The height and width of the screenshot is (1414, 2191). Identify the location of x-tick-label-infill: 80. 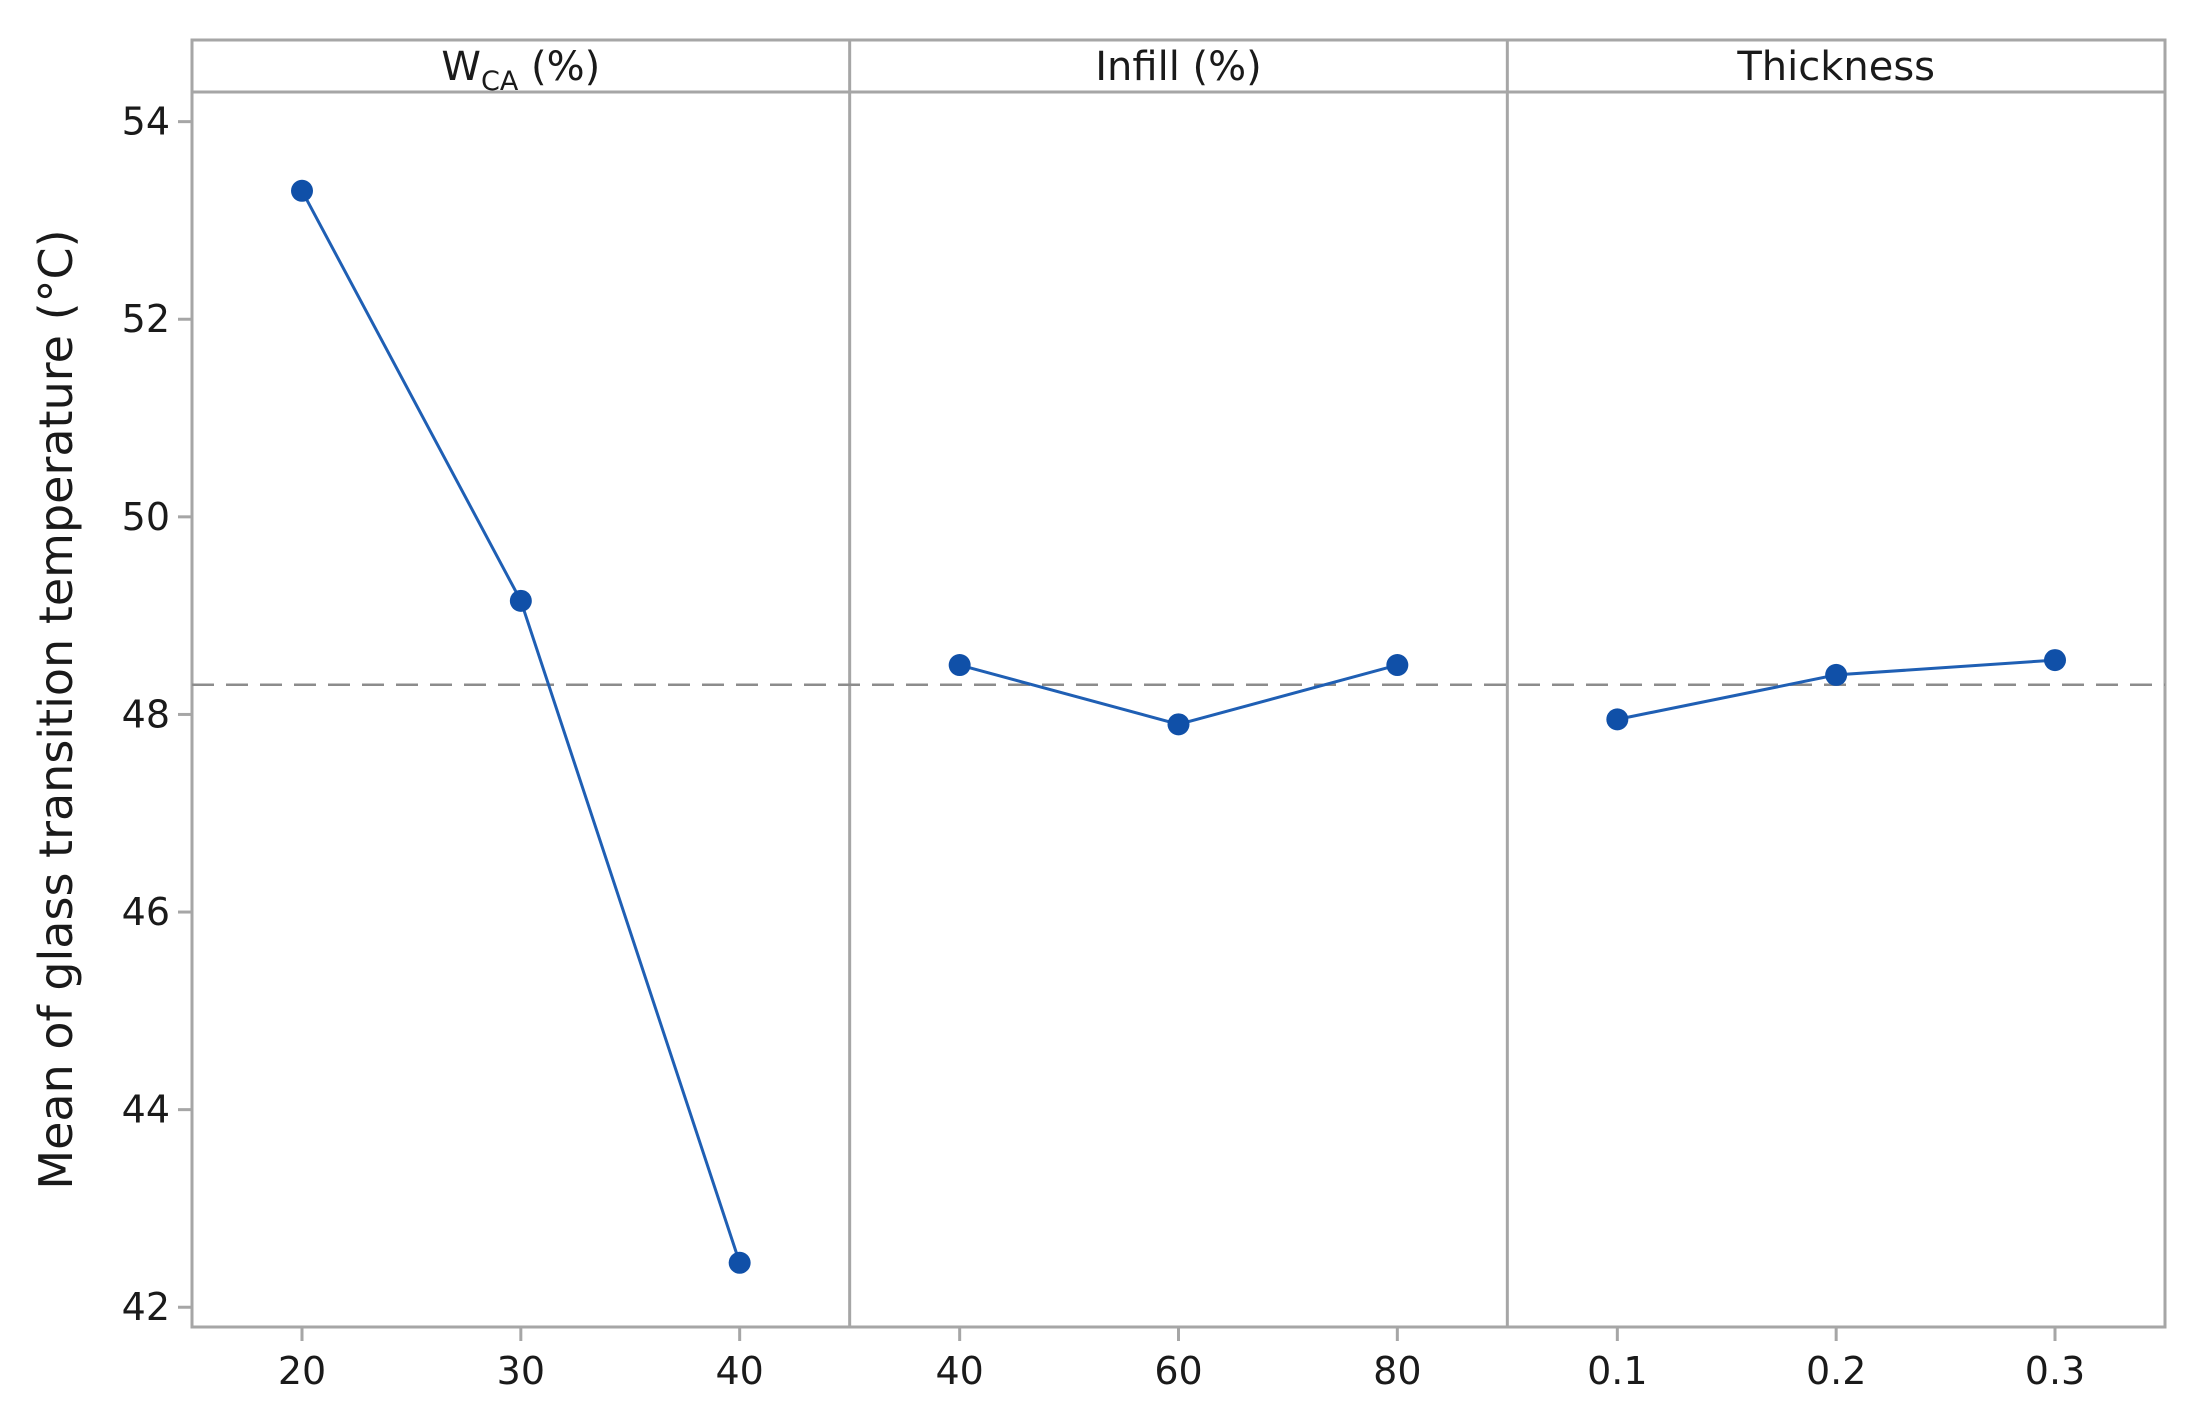
(1397, 1371).